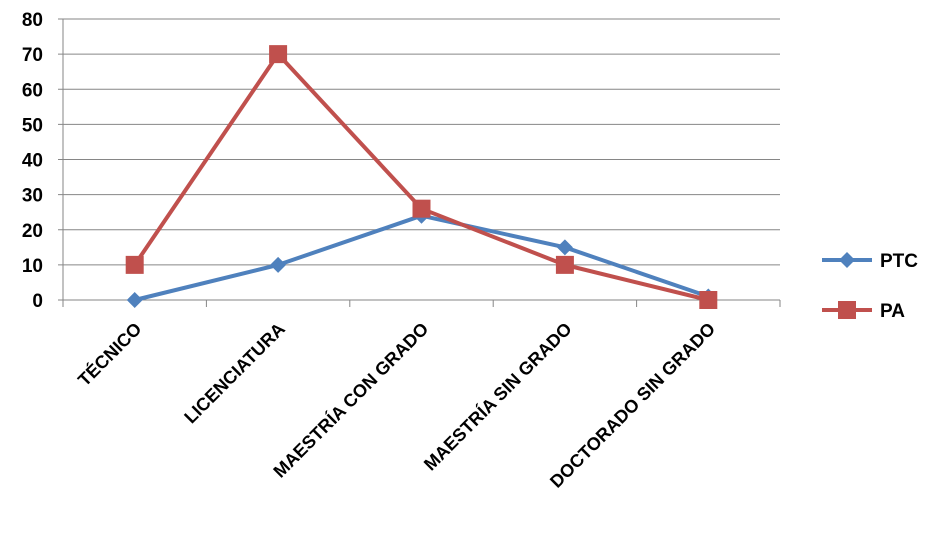 This screenshot has height=540, width=925. What do you see at coordinates (37, 301) in the screenshot?
I see `y-tick-label: 0` at bounding box center [37, 301].